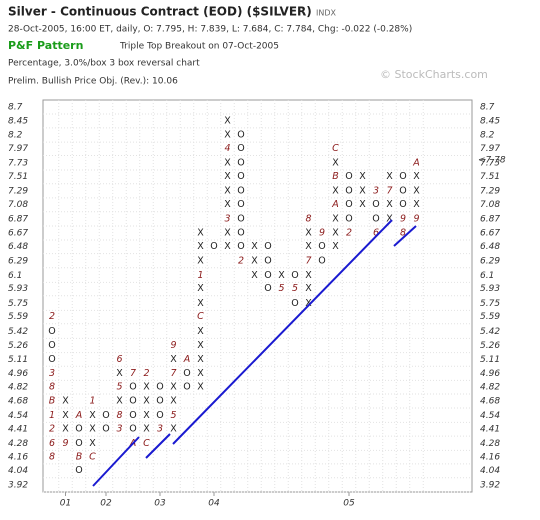  What do you see at coordinates (349, 504) in the screenshot?
I see `x-tick-label: 05` at bounding box center [349, 504].